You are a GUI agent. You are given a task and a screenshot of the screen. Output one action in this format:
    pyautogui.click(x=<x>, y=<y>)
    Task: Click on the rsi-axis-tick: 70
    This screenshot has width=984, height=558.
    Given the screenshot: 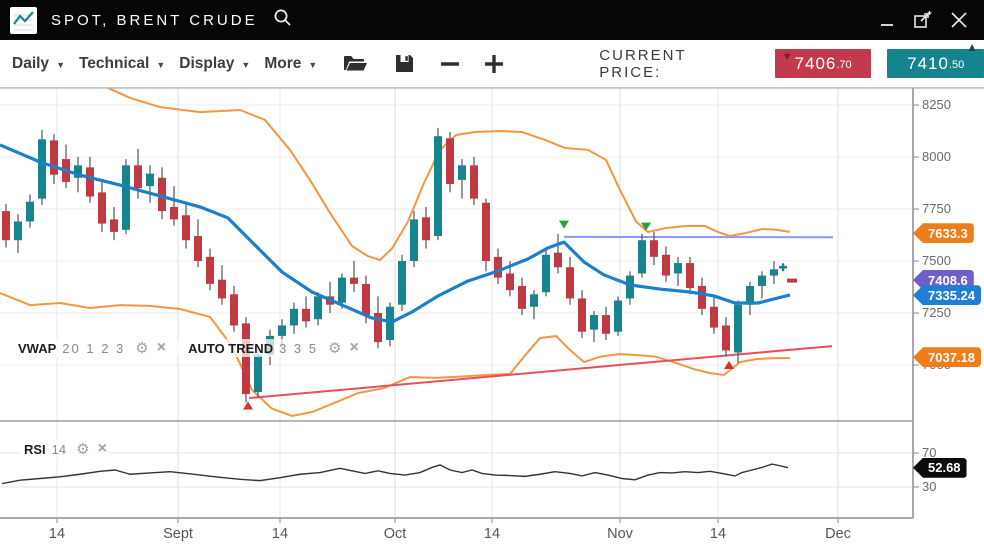 What is the action you would take?
    pyautogui.click(x=929, y=452)
    